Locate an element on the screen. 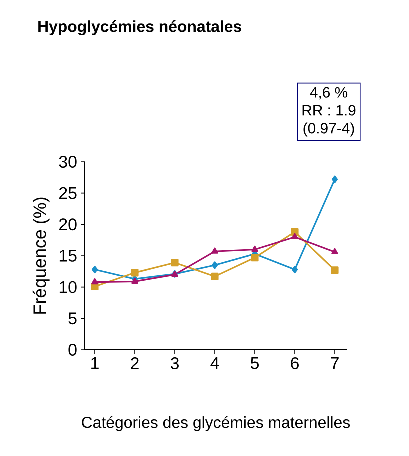  x-axis-title: Catégories des glycémies maternelles is located at coordinates (216, 424).